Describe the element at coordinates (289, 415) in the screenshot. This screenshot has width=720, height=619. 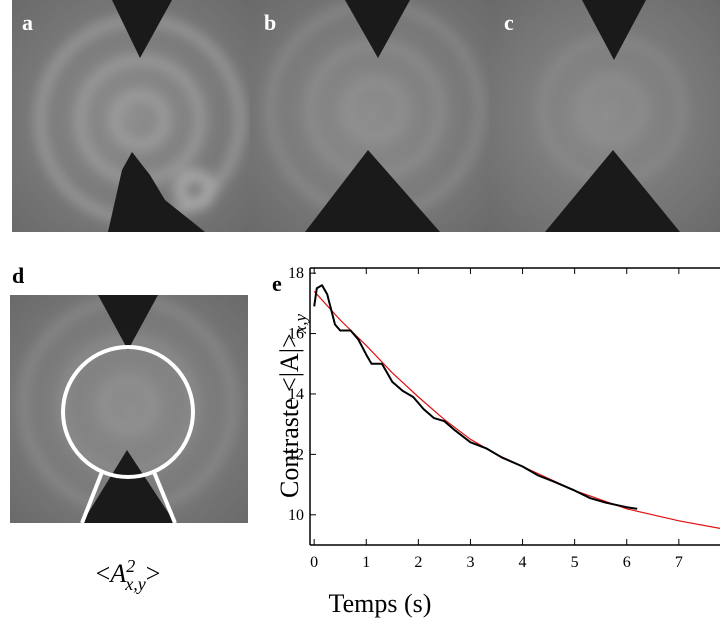
I see `y-label-text: Contraste <|A|>` at that location.